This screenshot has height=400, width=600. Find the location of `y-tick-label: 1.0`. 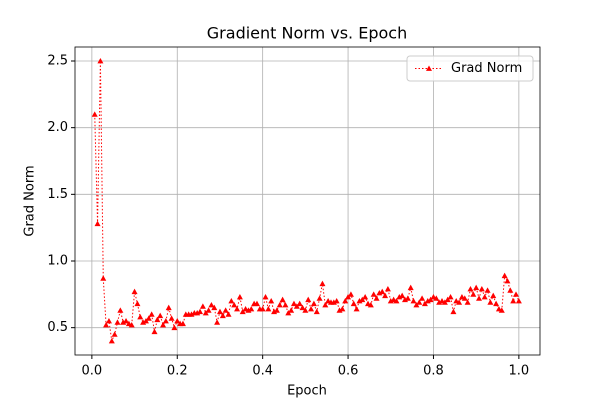

y-tick-label: 1.0 is located at coordinates (57, 261).